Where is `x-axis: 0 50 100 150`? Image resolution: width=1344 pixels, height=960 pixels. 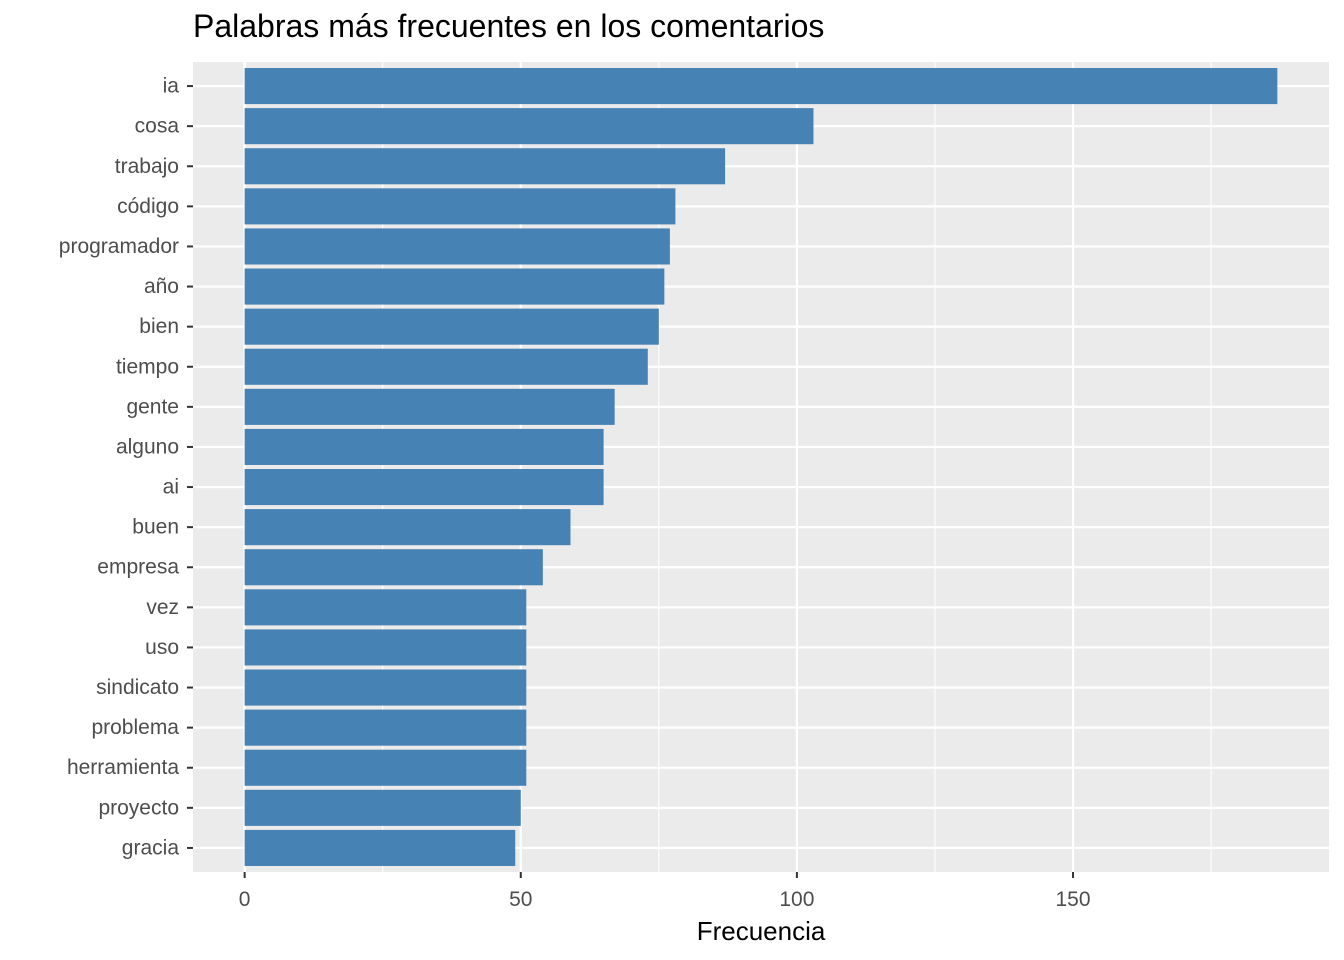 x-axis: 0 50 100 150 is located at coordinates (665, 891).